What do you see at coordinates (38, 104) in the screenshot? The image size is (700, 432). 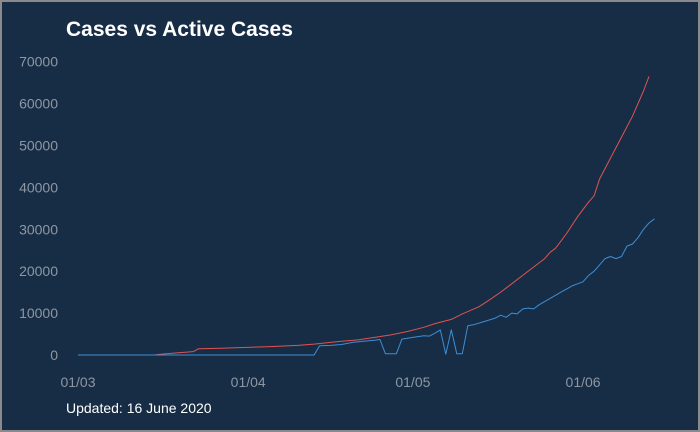 I see `y-tick-label: 60000` at bounding box center [38, 104].